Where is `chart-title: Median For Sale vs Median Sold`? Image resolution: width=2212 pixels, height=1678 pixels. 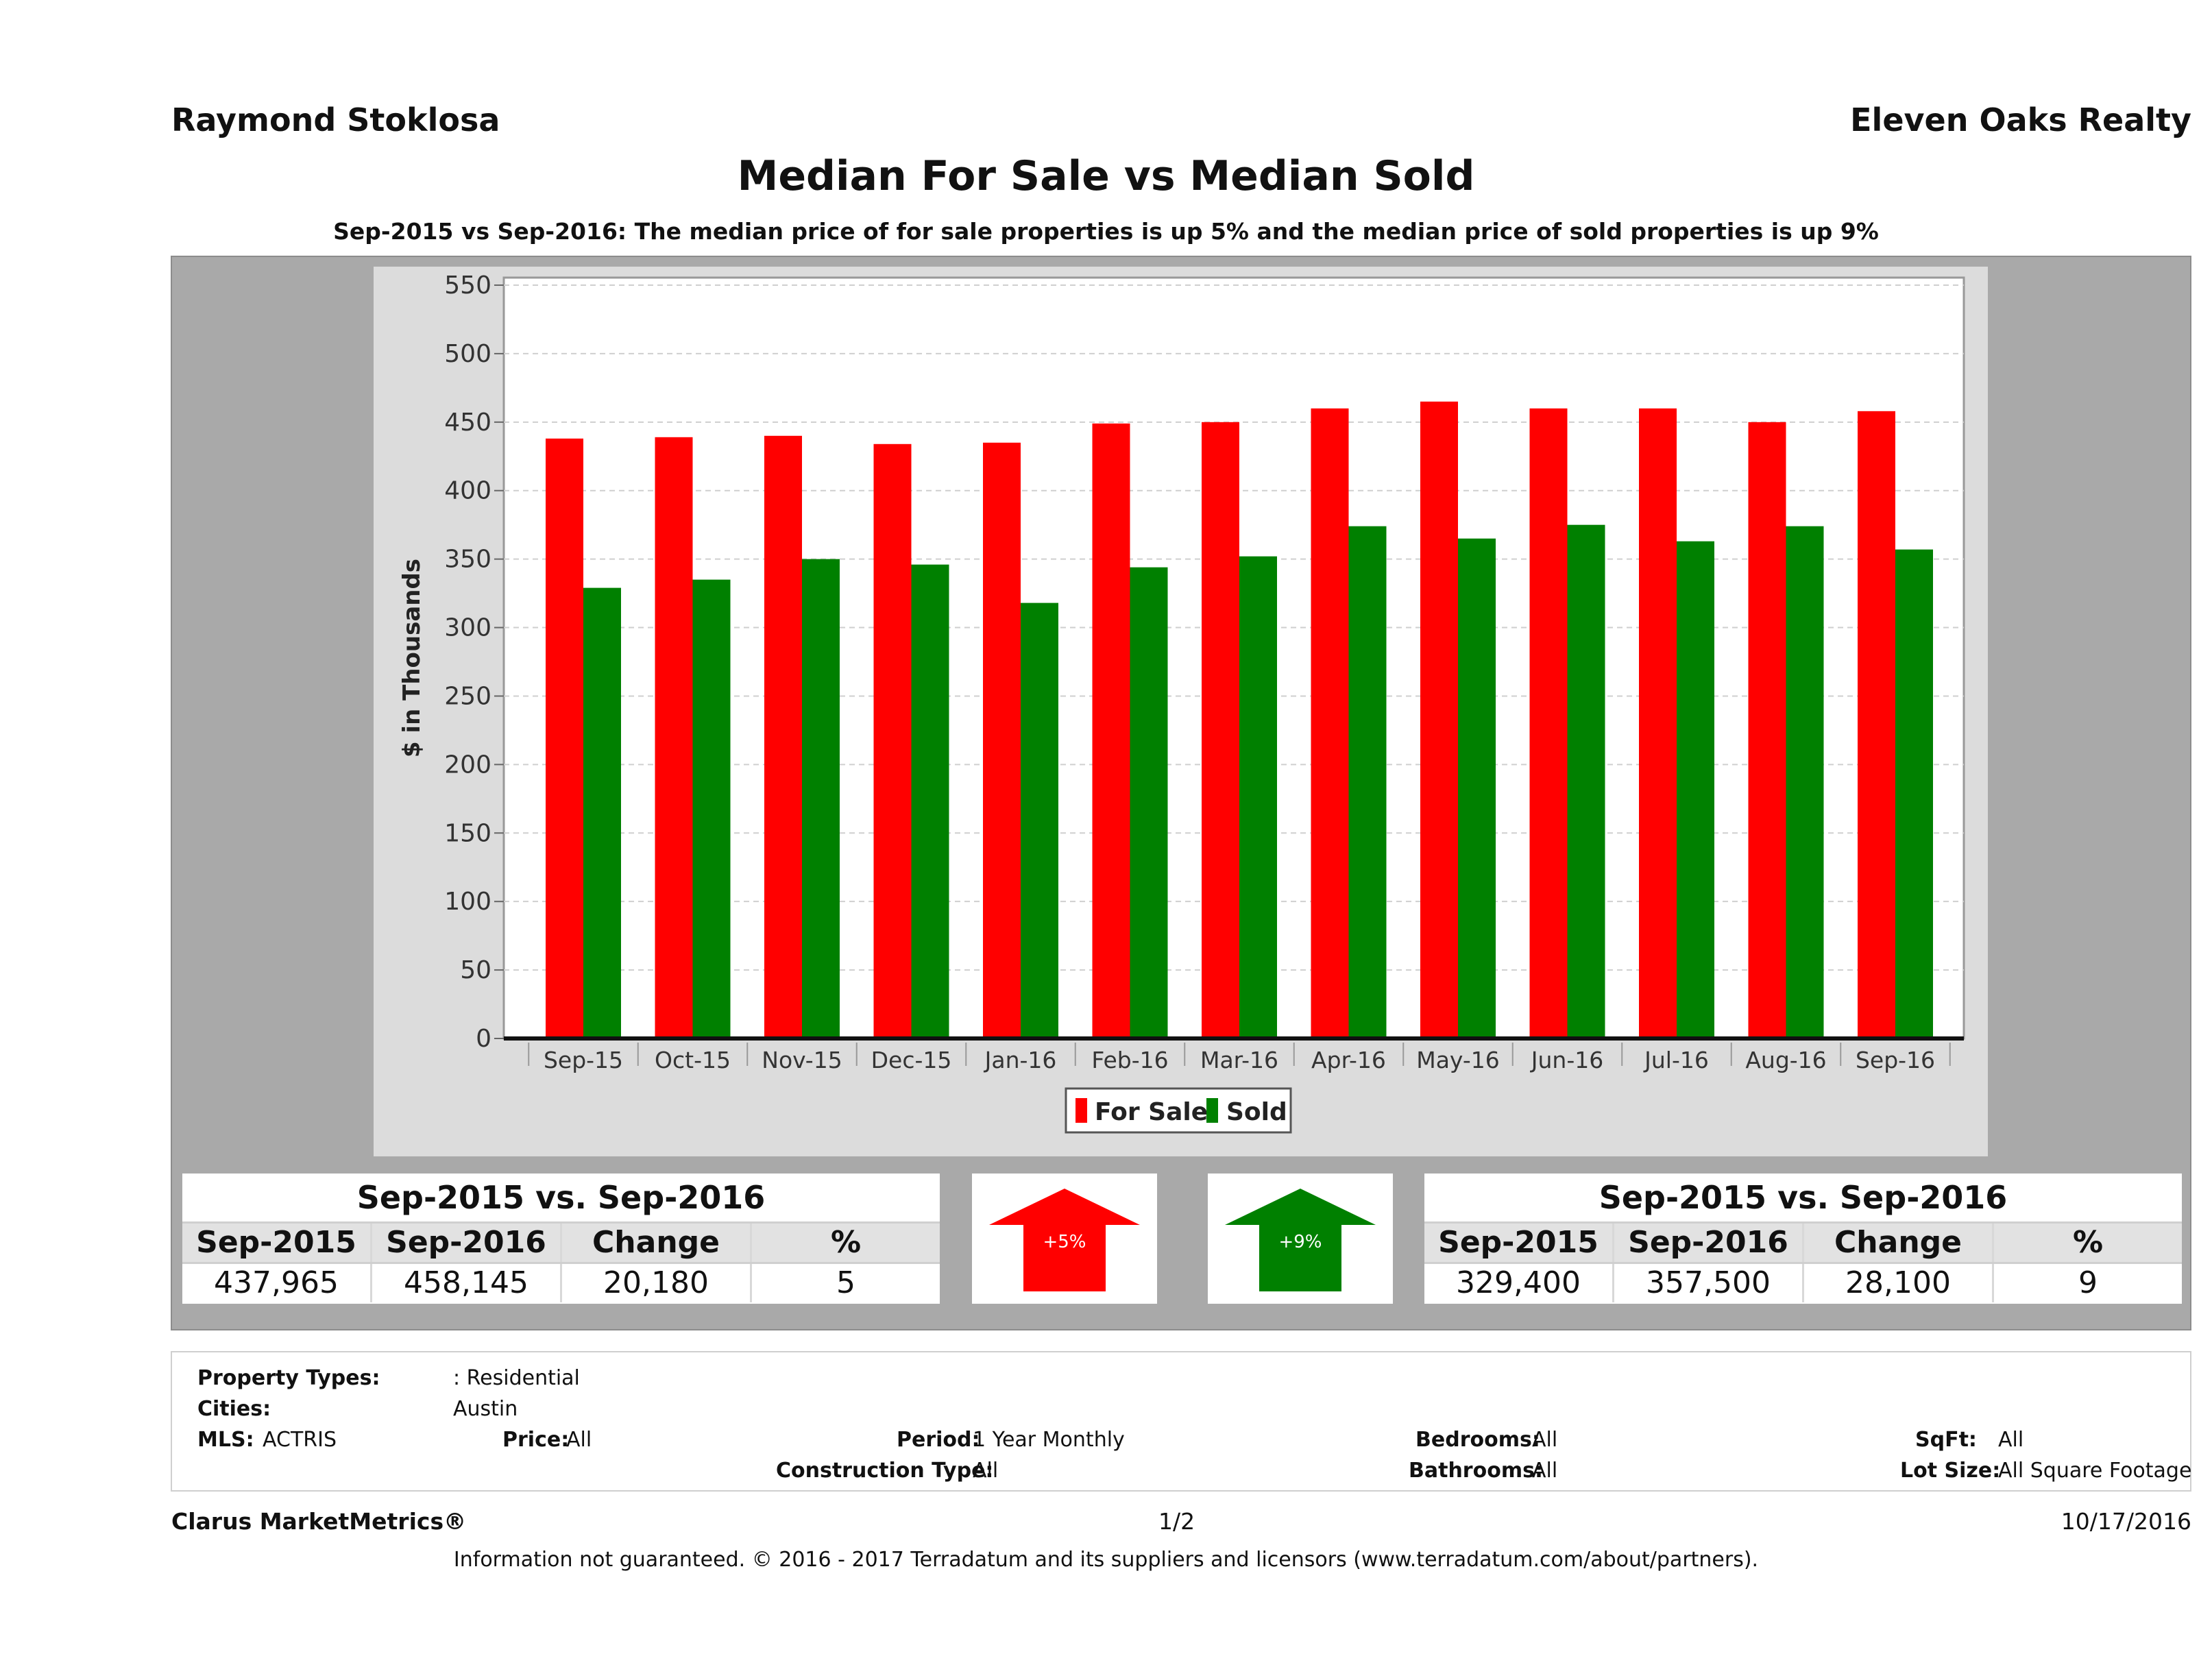
chart-title: Median For Sale vs Median Sold is located at coordinates (1106, 176).